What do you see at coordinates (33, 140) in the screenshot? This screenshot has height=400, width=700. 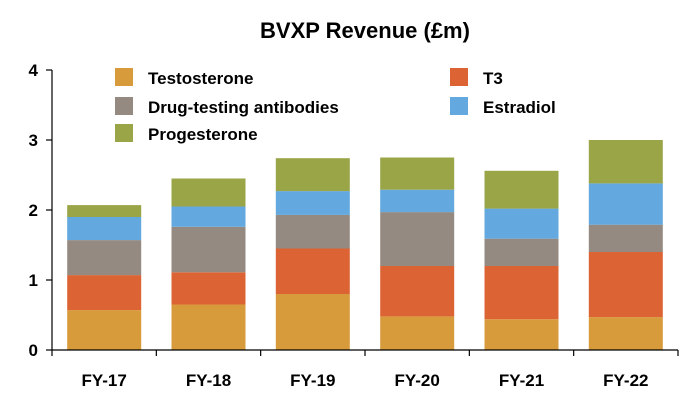 I see `y-tick-label: 3` at bounding box center [33, 140].